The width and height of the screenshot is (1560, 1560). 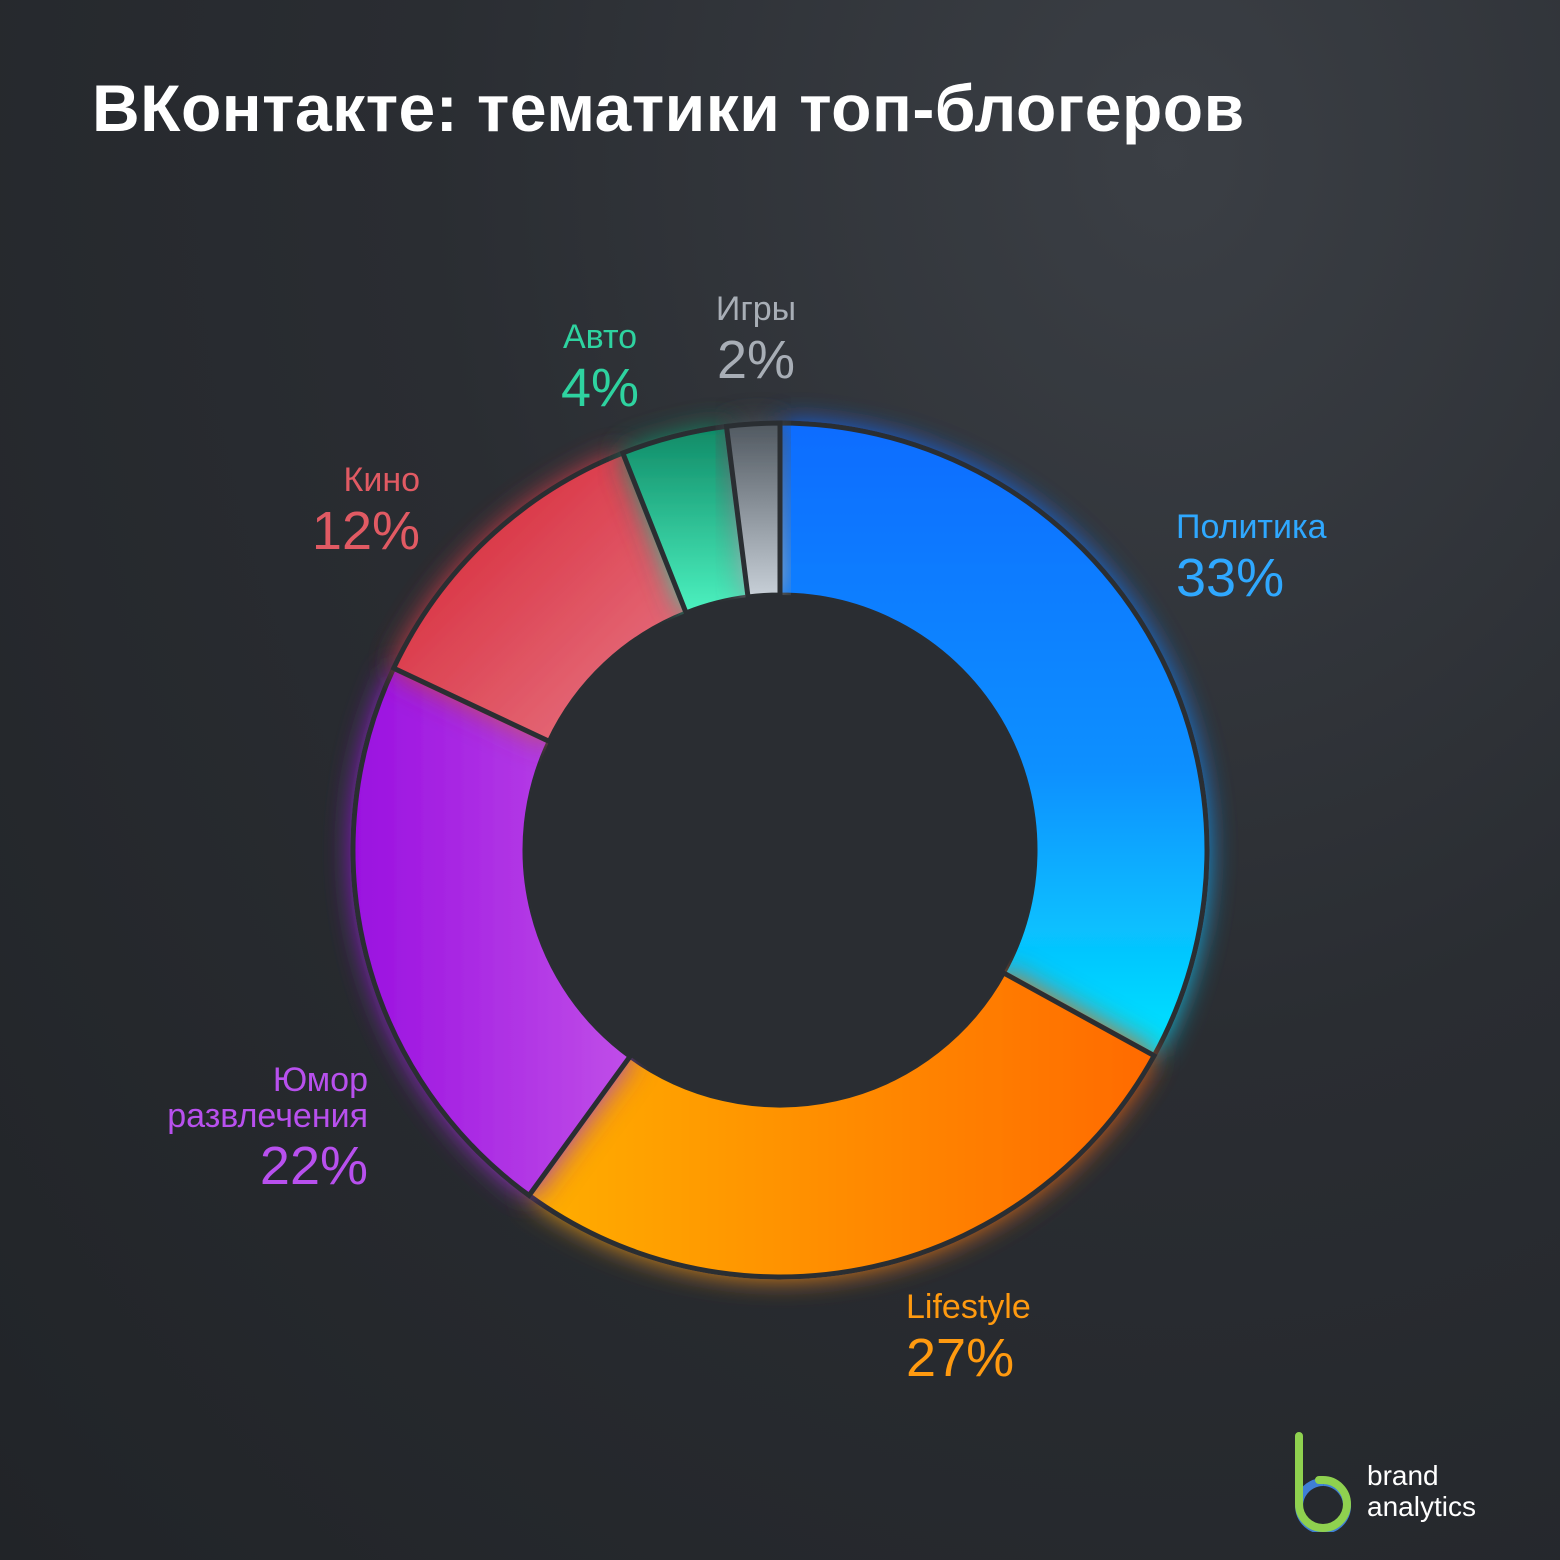 What do you see at coordinates (1230, 577) in the screenshot?
I see `label-politika-pct: 33%` at bounding box center [1230, 577].